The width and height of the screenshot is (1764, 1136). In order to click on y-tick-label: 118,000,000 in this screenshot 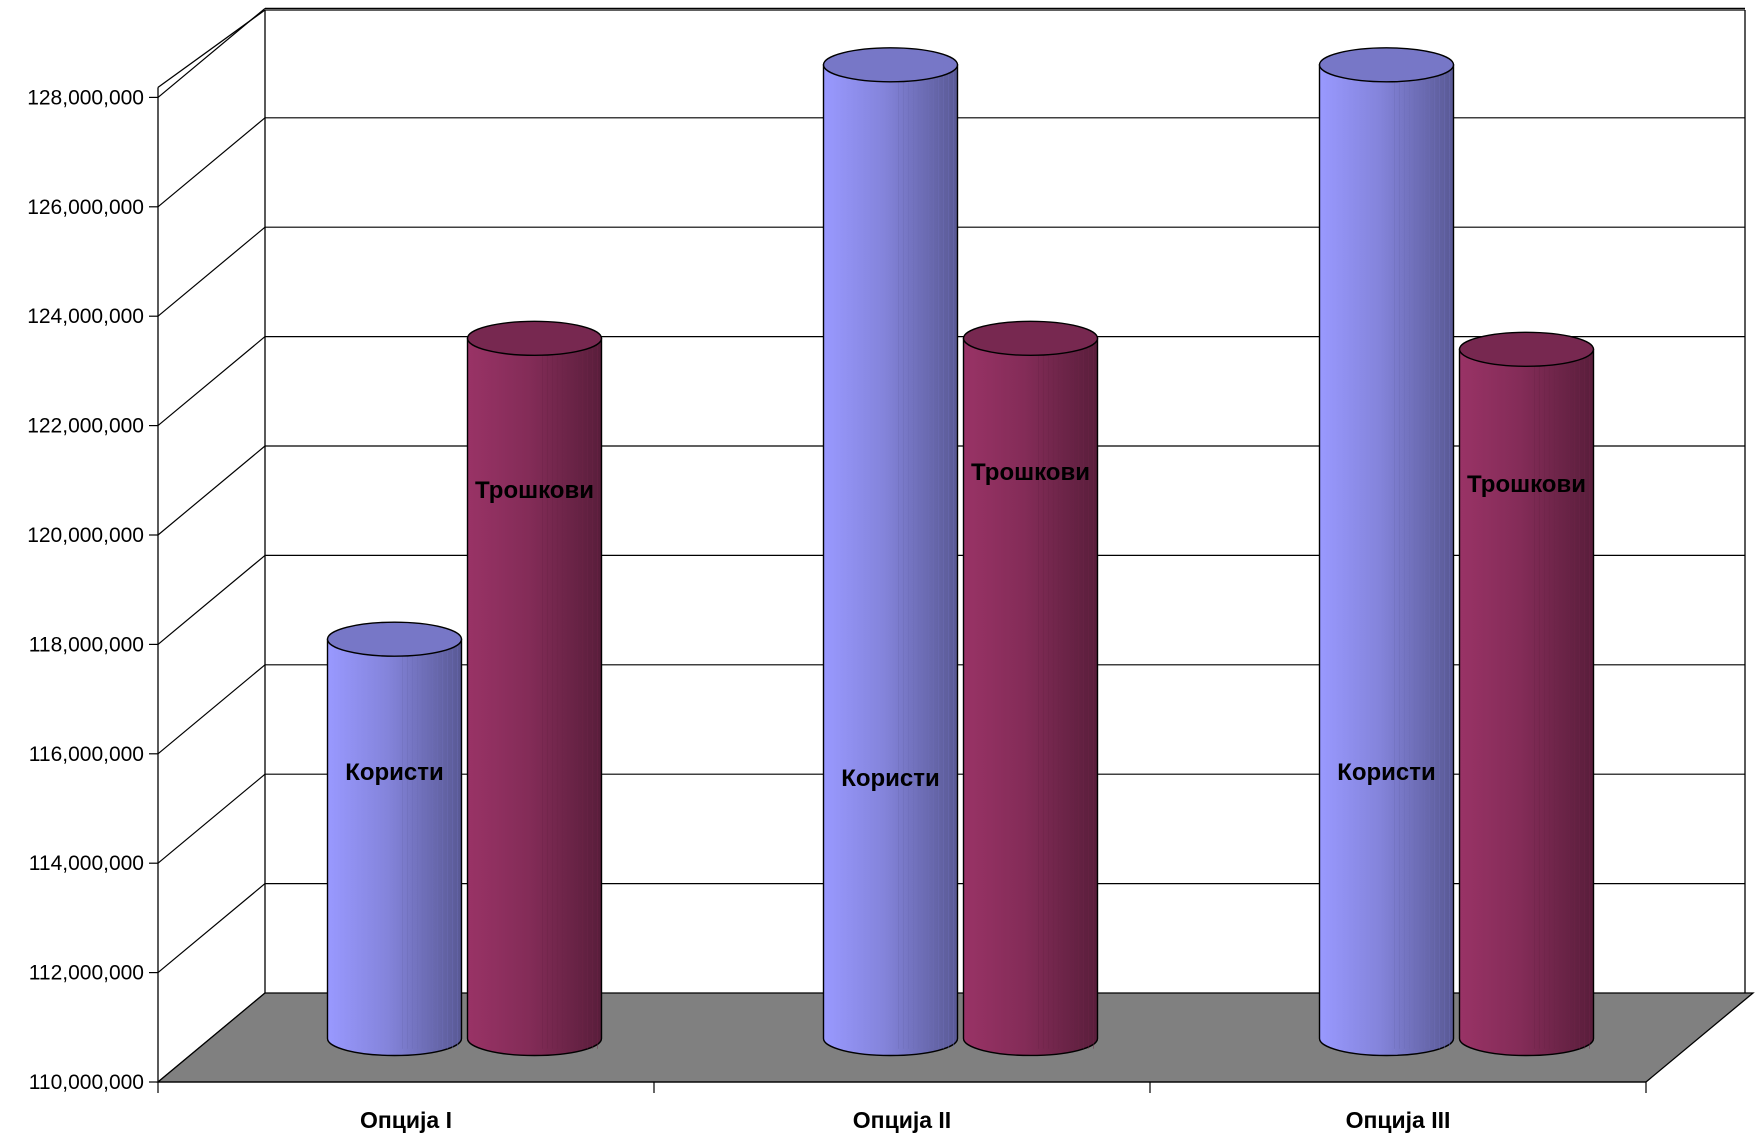, I will do `click(86, 644)`.